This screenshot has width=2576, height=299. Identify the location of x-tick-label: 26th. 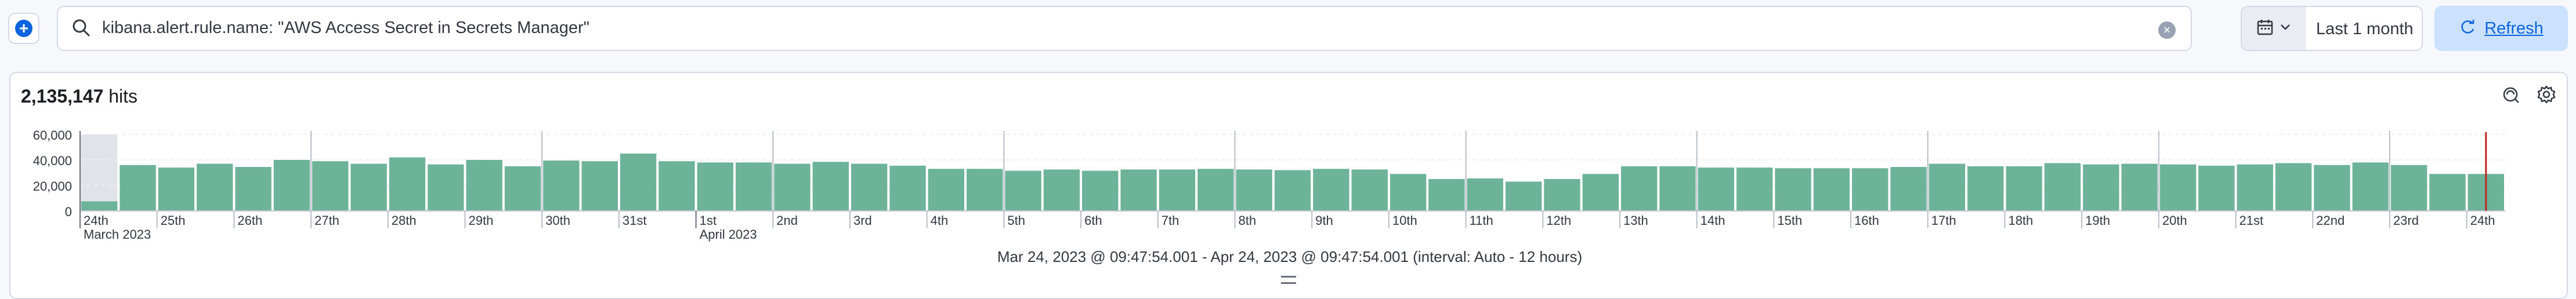
(249, 220).